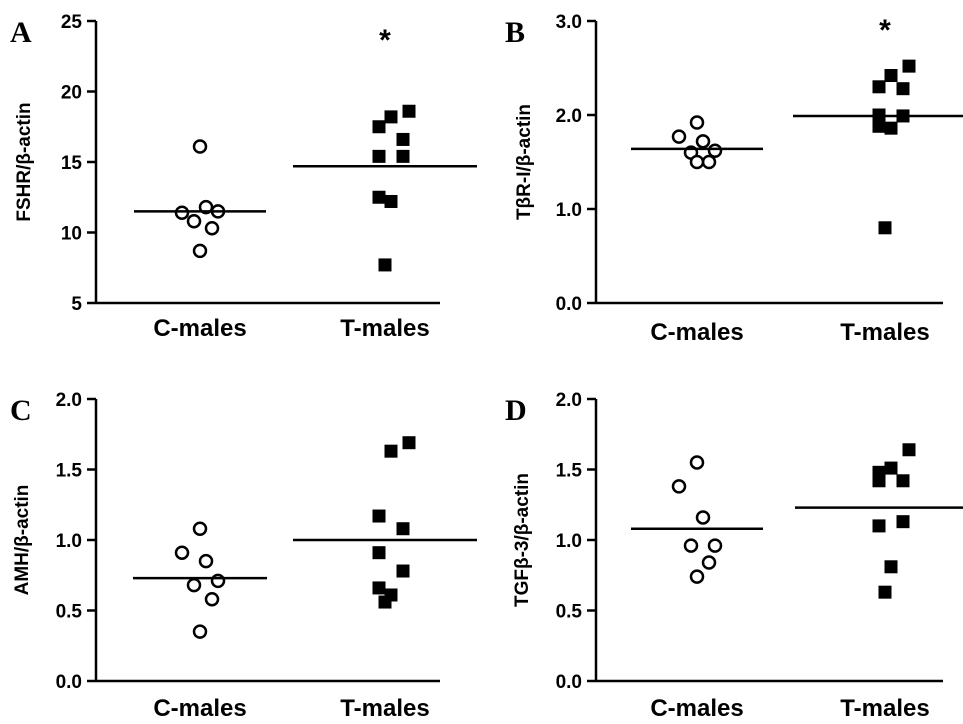 This screenshot has height=724, width=963. What do you see at coordinates (72, 163) in the screenshot?
I see `y-tick-label: 15` at bounding box center [72, 163].